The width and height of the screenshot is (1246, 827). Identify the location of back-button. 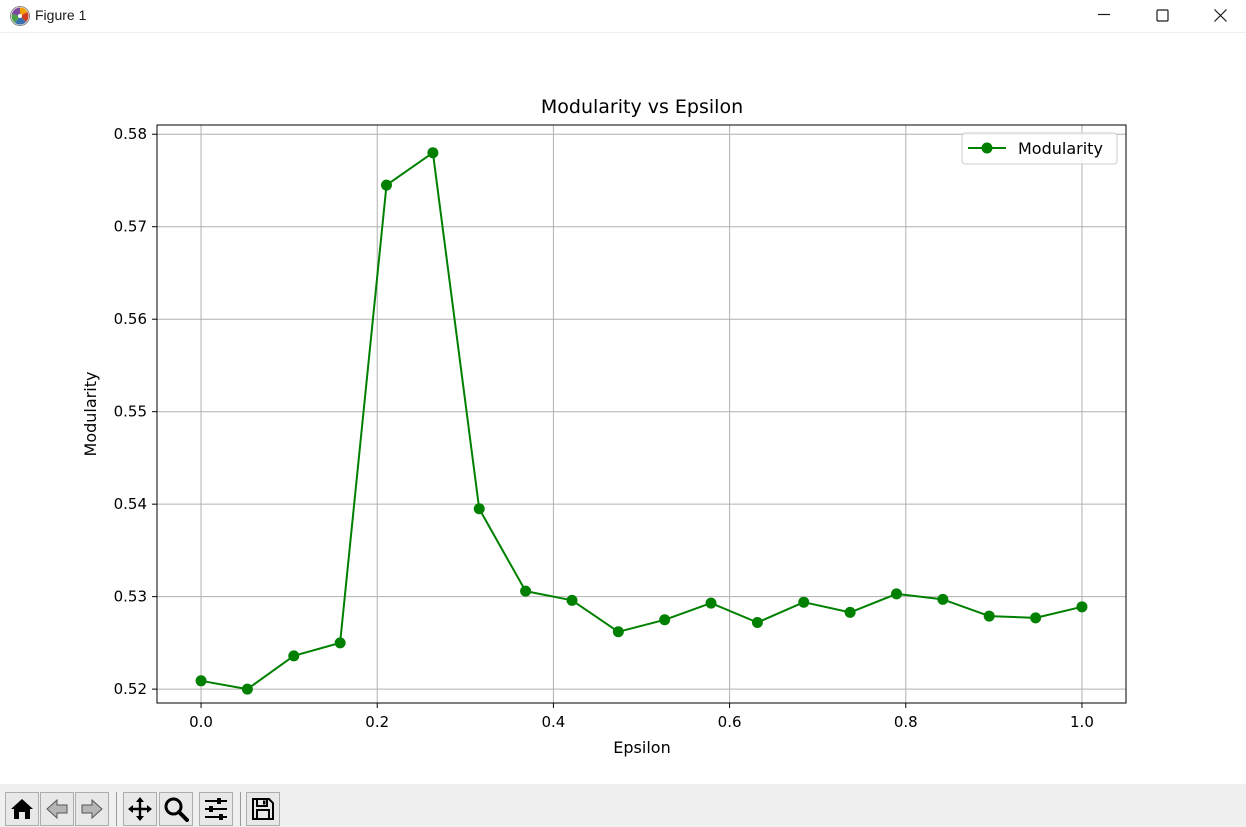
(57, 809).